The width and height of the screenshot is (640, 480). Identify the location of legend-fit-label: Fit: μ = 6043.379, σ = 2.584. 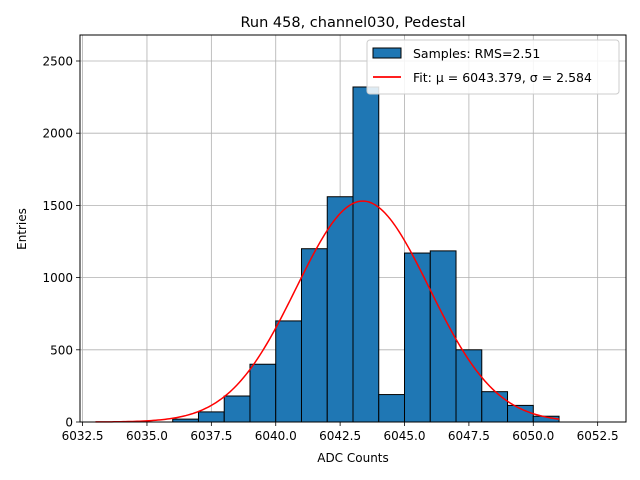
(502, 77).